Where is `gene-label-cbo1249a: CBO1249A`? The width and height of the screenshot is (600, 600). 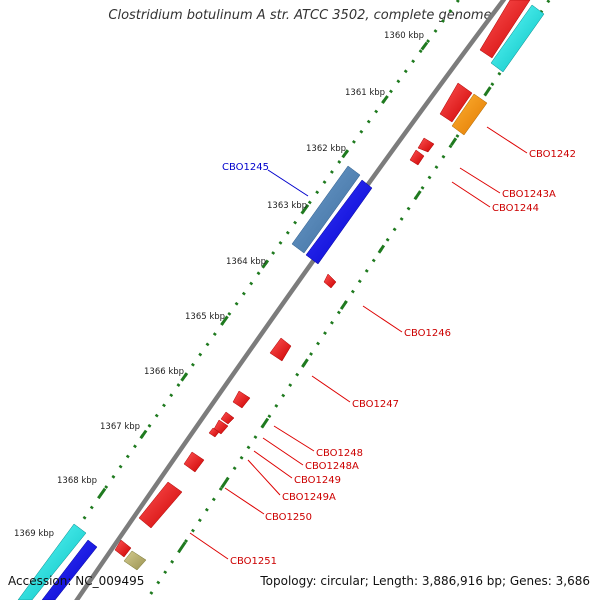
gene-label-cbo1249a: CBO1249A is located at coordinates (309, 497).